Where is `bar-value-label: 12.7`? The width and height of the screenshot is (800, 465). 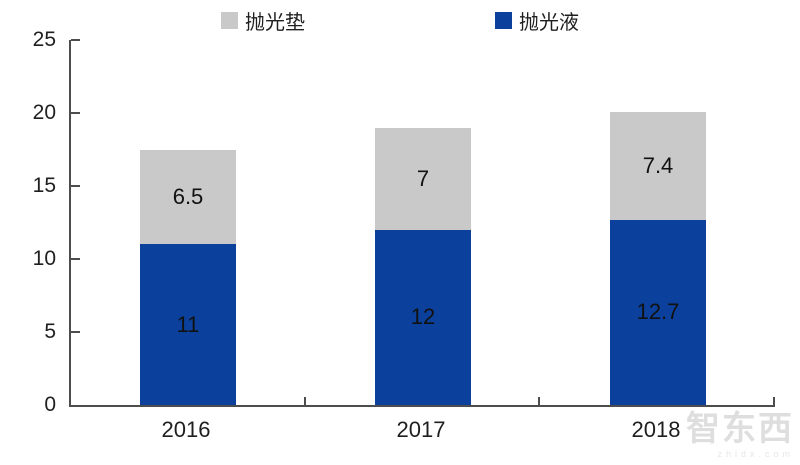
bar-value-label: 12.7 is located at coordinates (658, 312).